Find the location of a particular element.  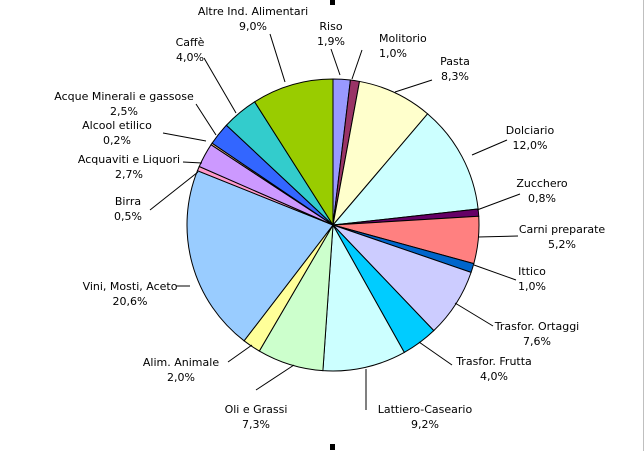

leader-line-alcool-etilico is located at coordinates (184, 137).